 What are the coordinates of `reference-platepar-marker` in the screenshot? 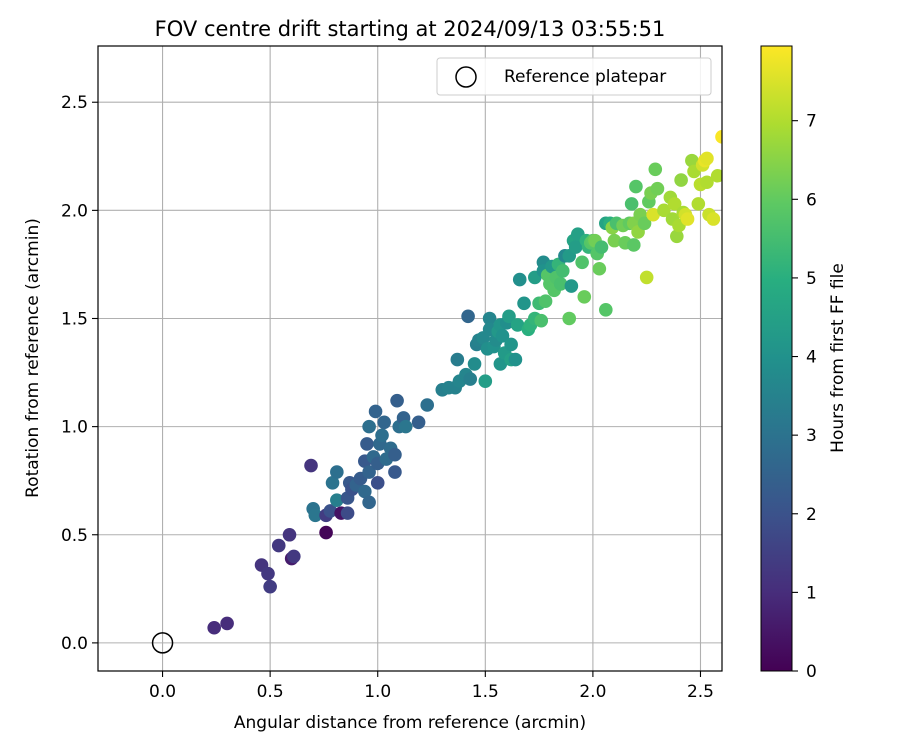 It's located at (162, 643).